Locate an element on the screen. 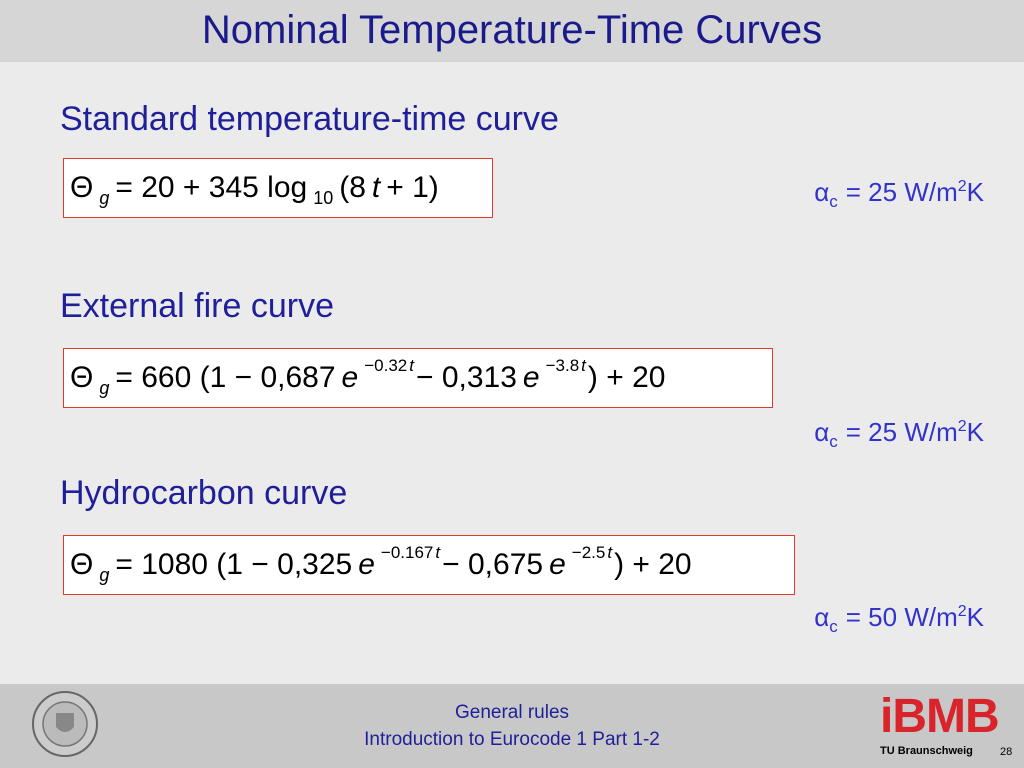 The image size is (1024, 768). section-heading: External fire curve is located at coordinates (197, 306).